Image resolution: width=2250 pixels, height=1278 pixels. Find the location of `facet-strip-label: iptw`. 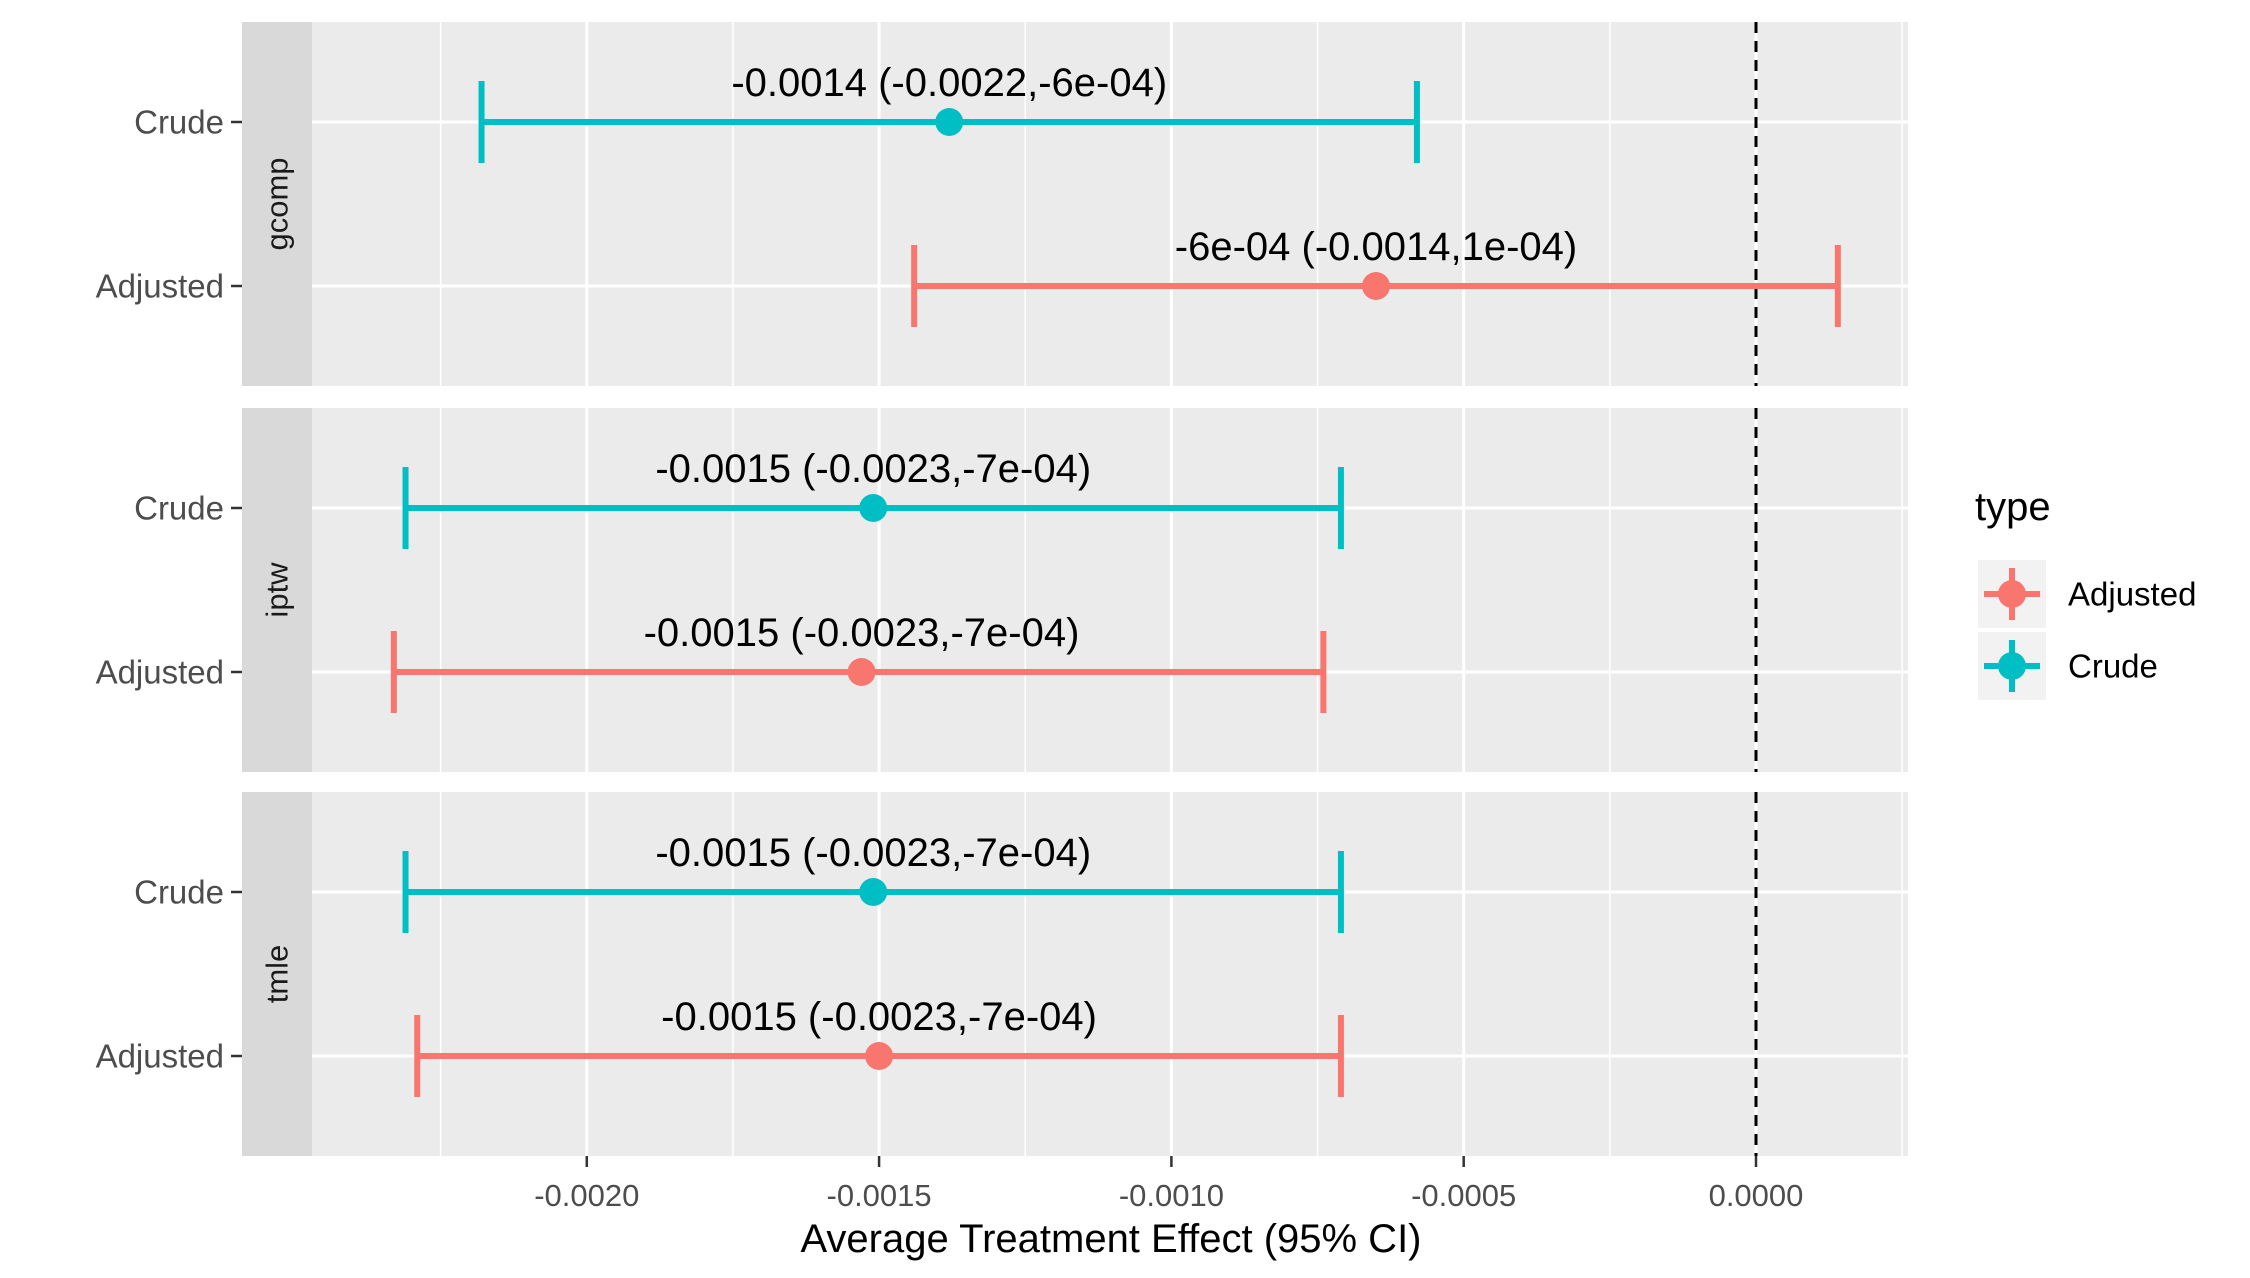

facet-strip-label: iptw is located at coordinates (277, 590).